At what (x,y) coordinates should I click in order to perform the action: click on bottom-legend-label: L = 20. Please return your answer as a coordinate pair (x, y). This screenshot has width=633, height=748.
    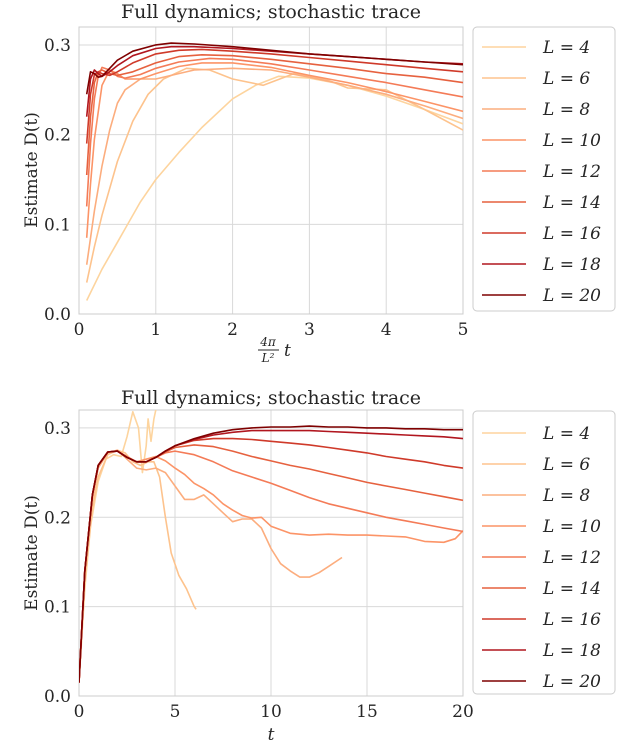
    Looking at the image, I should click on (571, 682).